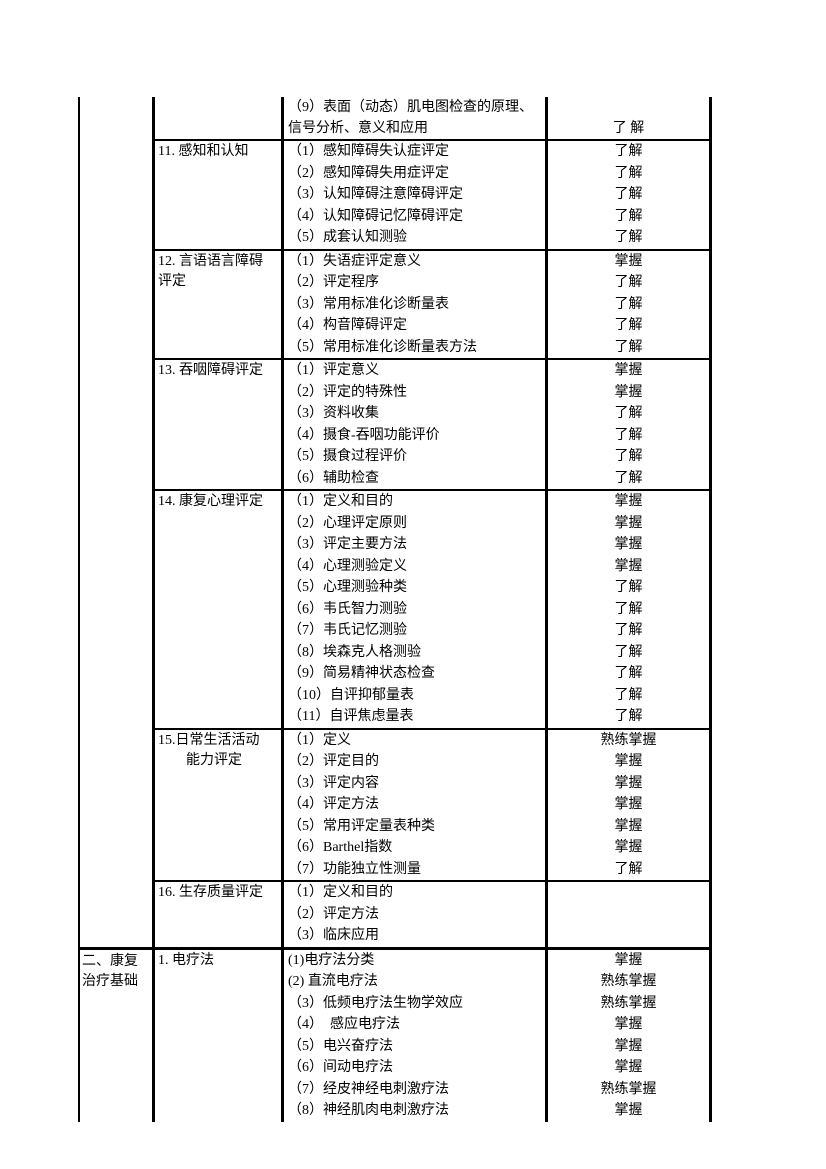 This screenshot has width=826, height=1169. I want to click on table-row: （3）评定主要方法 掌握, so click(496, 545).